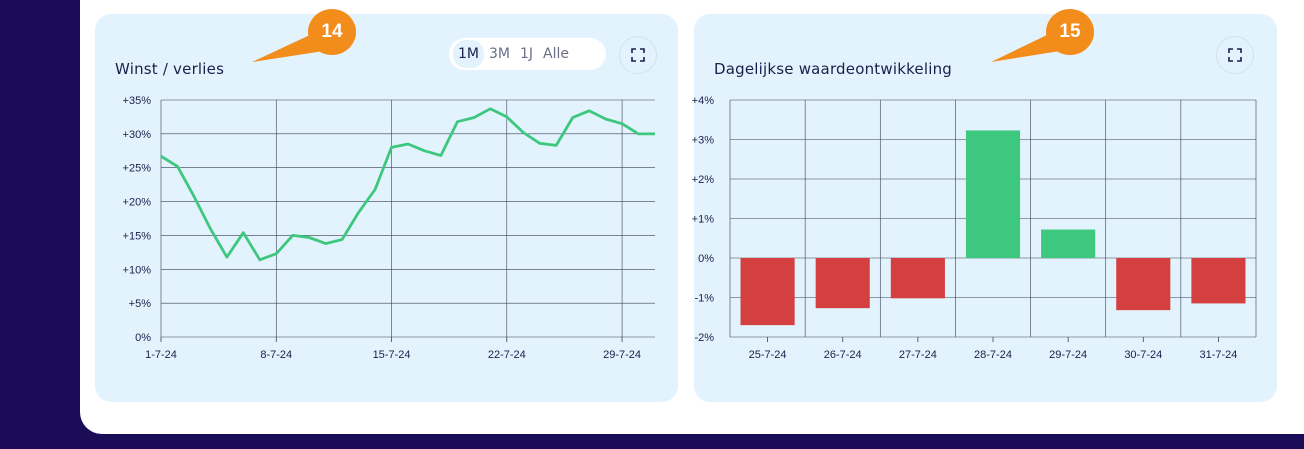  Describe the element at coordinates (704, 338) in the screenshot. I see `y-tick-label: -2%` at that location.